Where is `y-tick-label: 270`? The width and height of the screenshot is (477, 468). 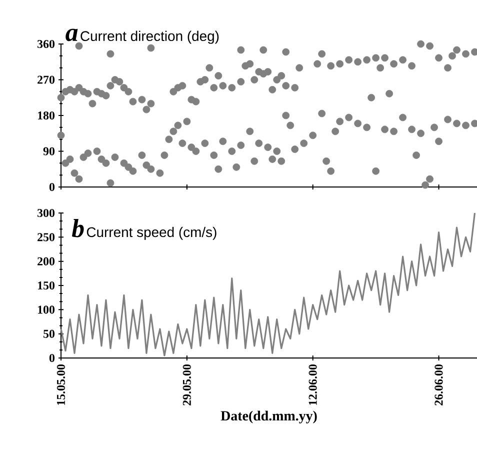
y-tick-label: 270 is located at coordinates (46, 80).